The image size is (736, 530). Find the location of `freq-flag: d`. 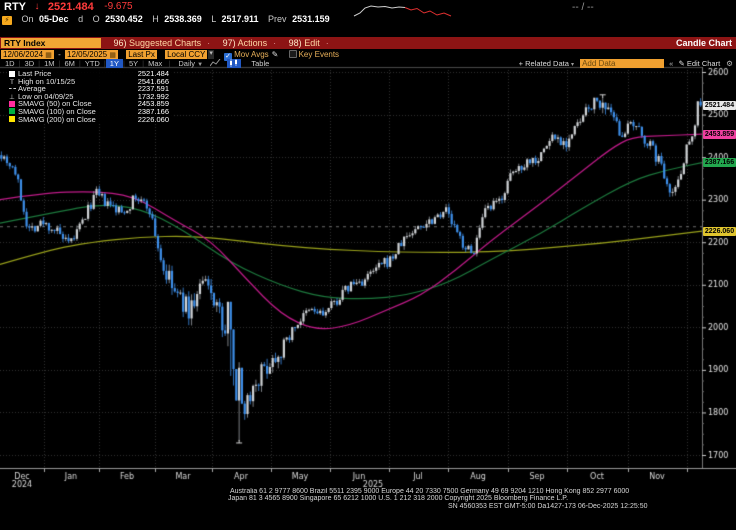

freq-flag: d is located at coordinates (81, 19).